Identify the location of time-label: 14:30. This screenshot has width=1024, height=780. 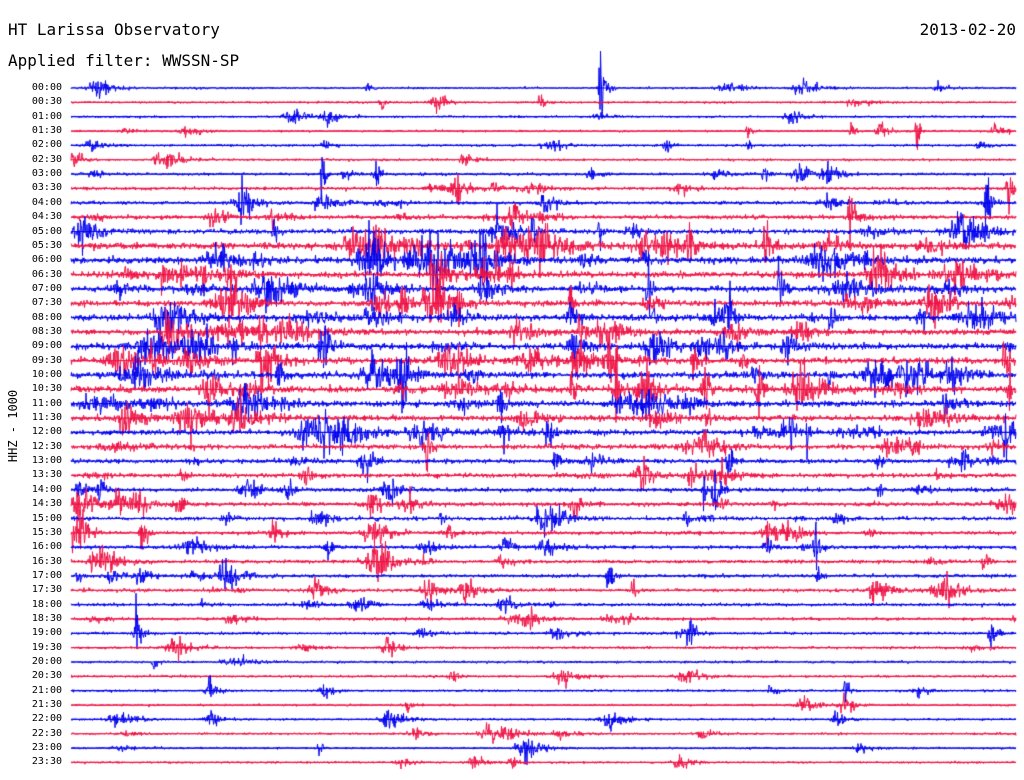
(46, 504).